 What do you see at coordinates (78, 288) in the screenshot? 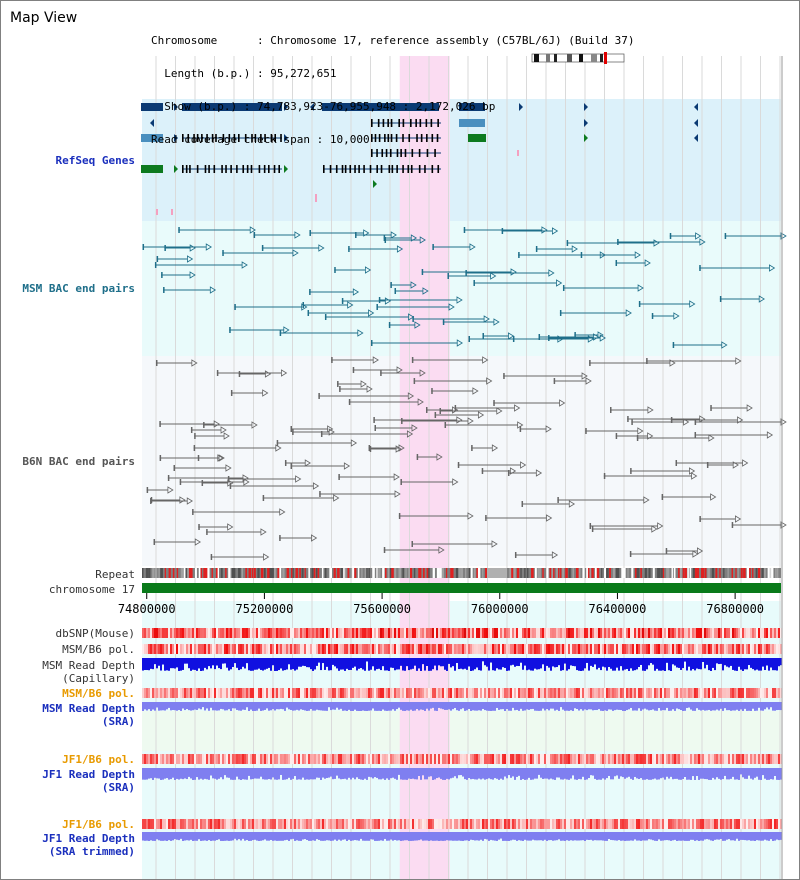
I see `track-label-msm-bac: MSM BAC end pairs` at bounding box center [78, 288].